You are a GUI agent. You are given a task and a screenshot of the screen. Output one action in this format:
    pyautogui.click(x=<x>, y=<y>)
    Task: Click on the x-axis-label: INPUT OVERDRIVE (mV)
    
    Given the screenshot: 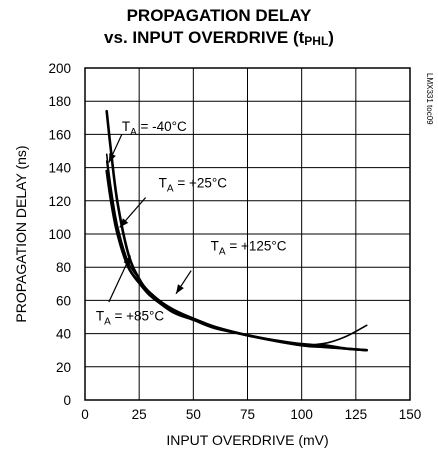 What is the action you would take?
    pyautogui.click(x=247, y=440)
    